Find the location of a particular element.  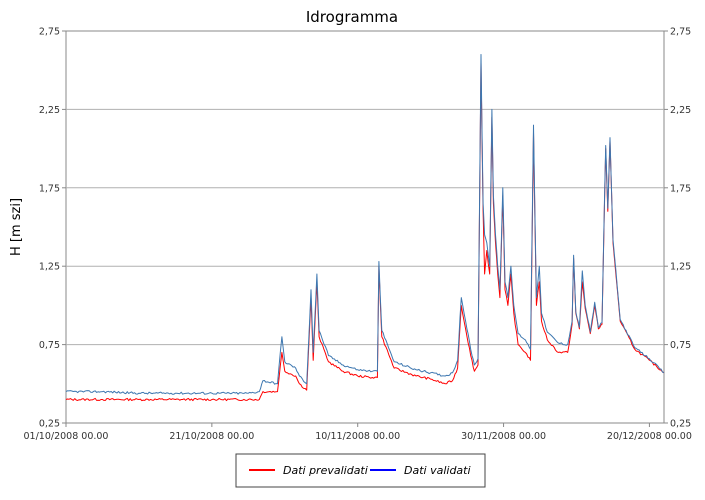

y-tick-label-right: 1,75 is located at coordinates (680, 188).